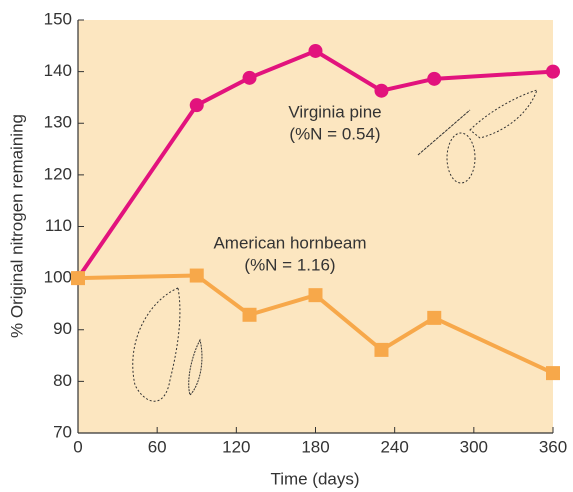 This screenshot has height=492, width=573. I want to click on annotation: (%N = 0.54), so click(334, 133).